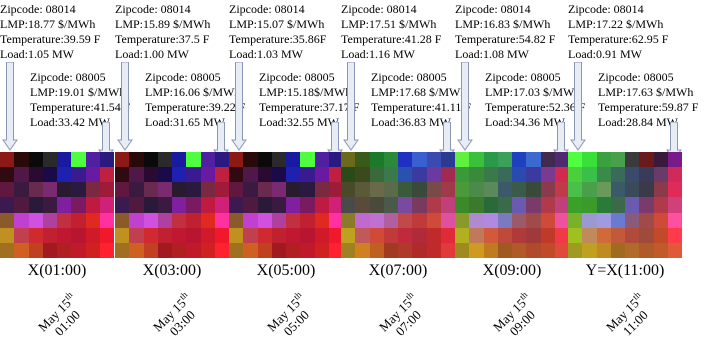  What do you see at coordinates (176, 310) in the screenshot?
I see `timestamp-label: May 15th 03:00` at bounding box center [176, 310].